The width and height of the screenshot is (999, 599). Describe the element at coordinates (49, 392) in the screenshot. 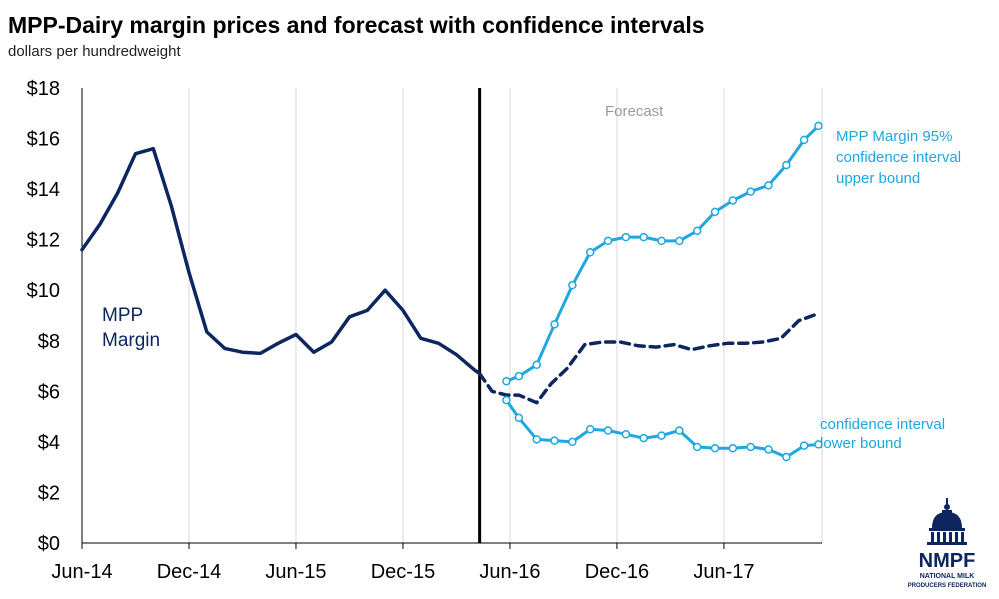

I see `y-tick-label: $6` at that location.